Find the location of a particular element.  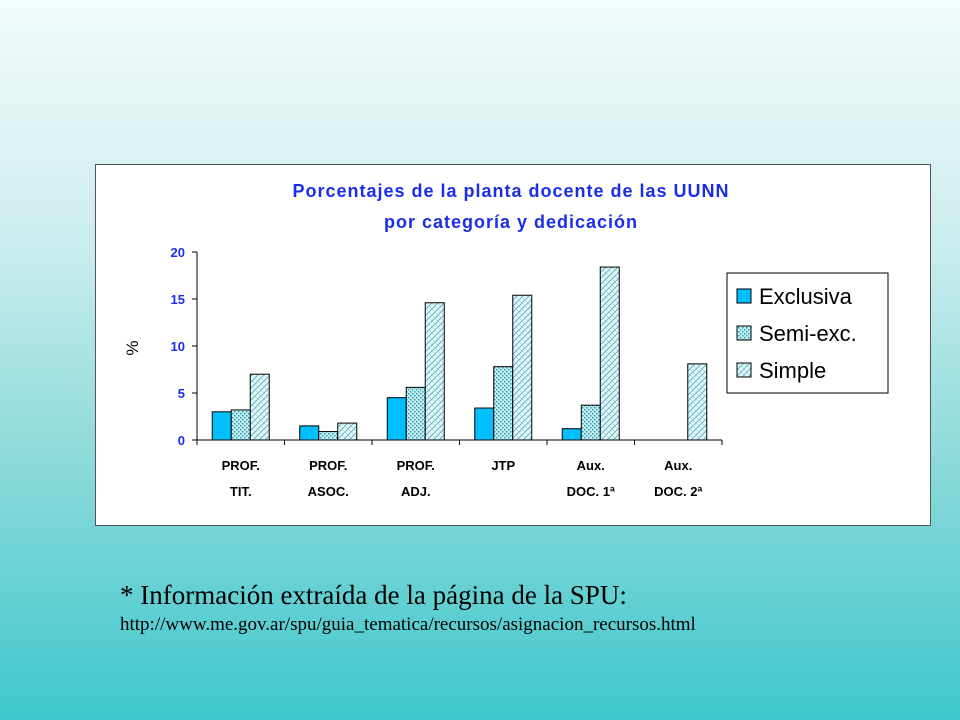

legend-box is located at coordinates (807, 333).